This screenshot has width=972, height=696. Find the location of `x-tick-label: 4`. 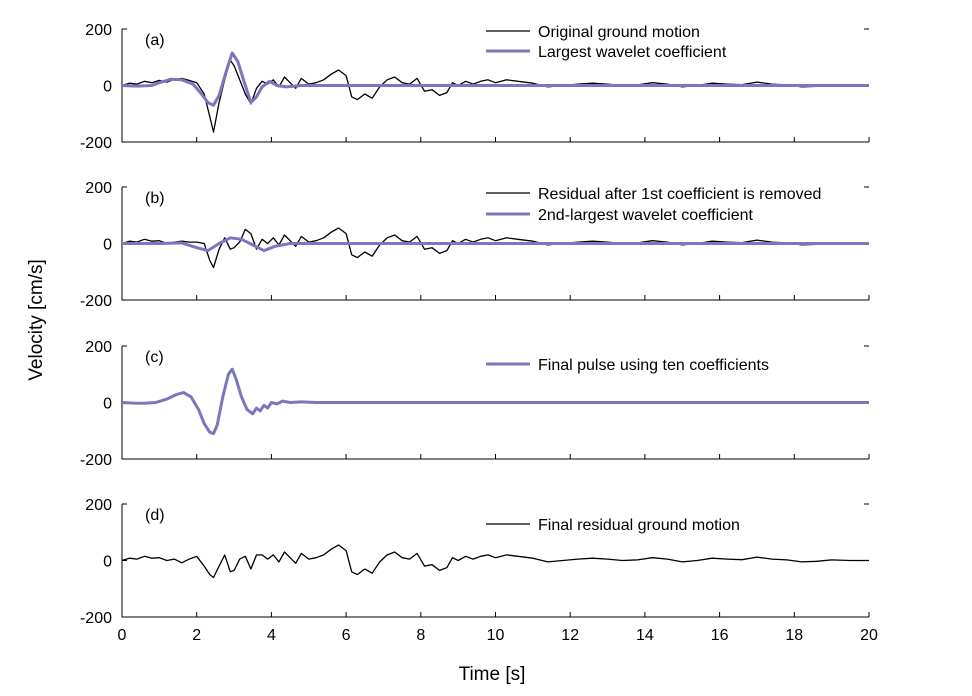

x-tick-label: 4 is located at coordinates (271, 635).